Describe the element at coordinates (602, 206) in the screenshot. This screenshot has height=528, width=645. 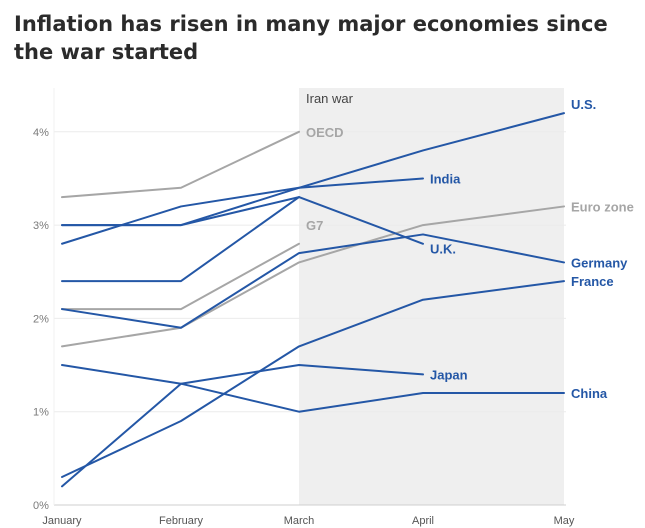
I see `series-label: Euro zone` at that location.